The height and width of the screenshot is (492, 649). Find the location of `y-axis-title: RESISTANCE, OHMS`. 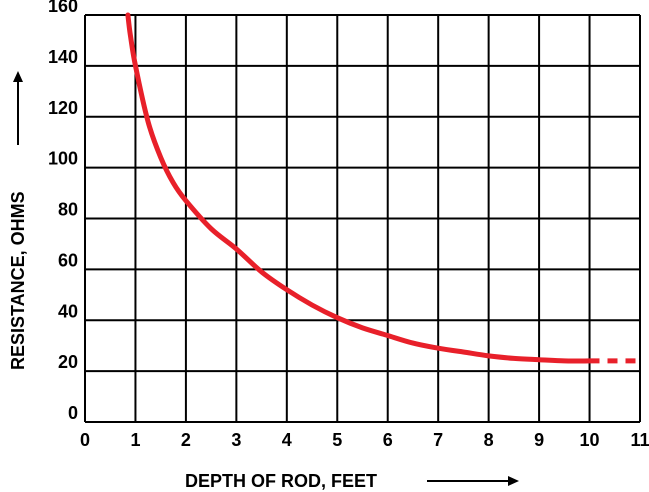

y-axis-title: RESISTANCE, OHMS is located at coordinates (18, 280).